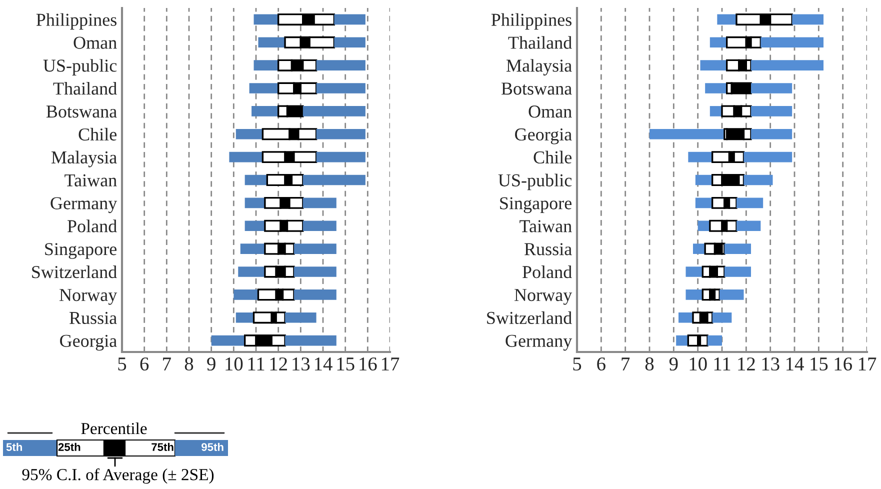  What do you see at coordinates (69, 446) in the screenshot?
I see `text: 25th` at bounding box center [69, 446].